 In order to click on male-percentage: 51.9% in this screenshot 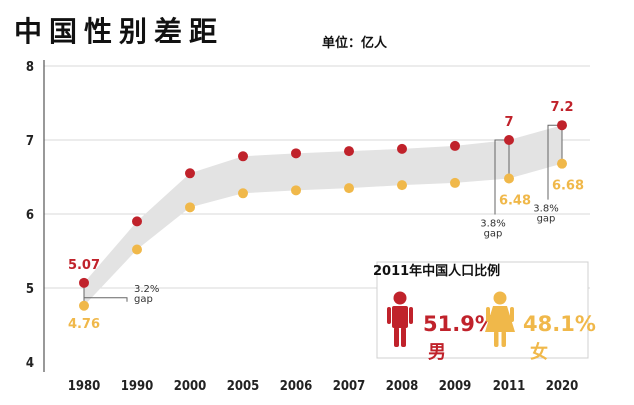, I will do `click(459, 324)`.